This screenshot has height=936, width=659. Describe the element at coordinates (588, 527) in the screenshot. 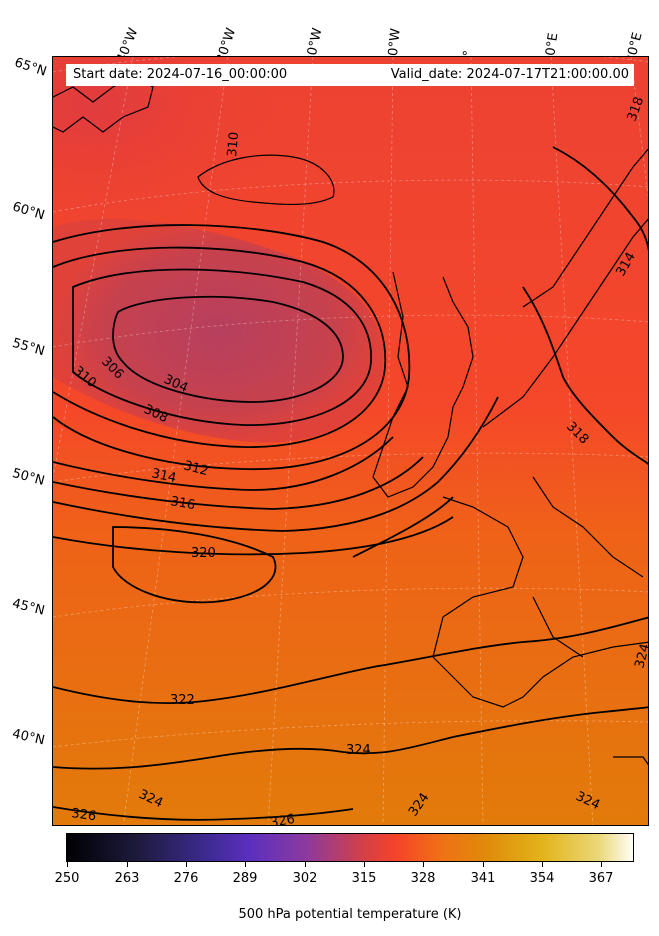

I see `continental-border` at that location.